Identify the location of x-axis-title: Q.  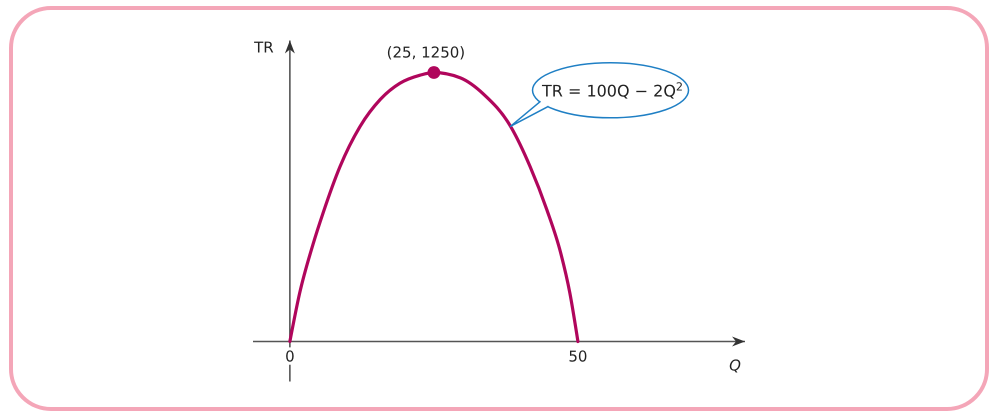
(735, 365).